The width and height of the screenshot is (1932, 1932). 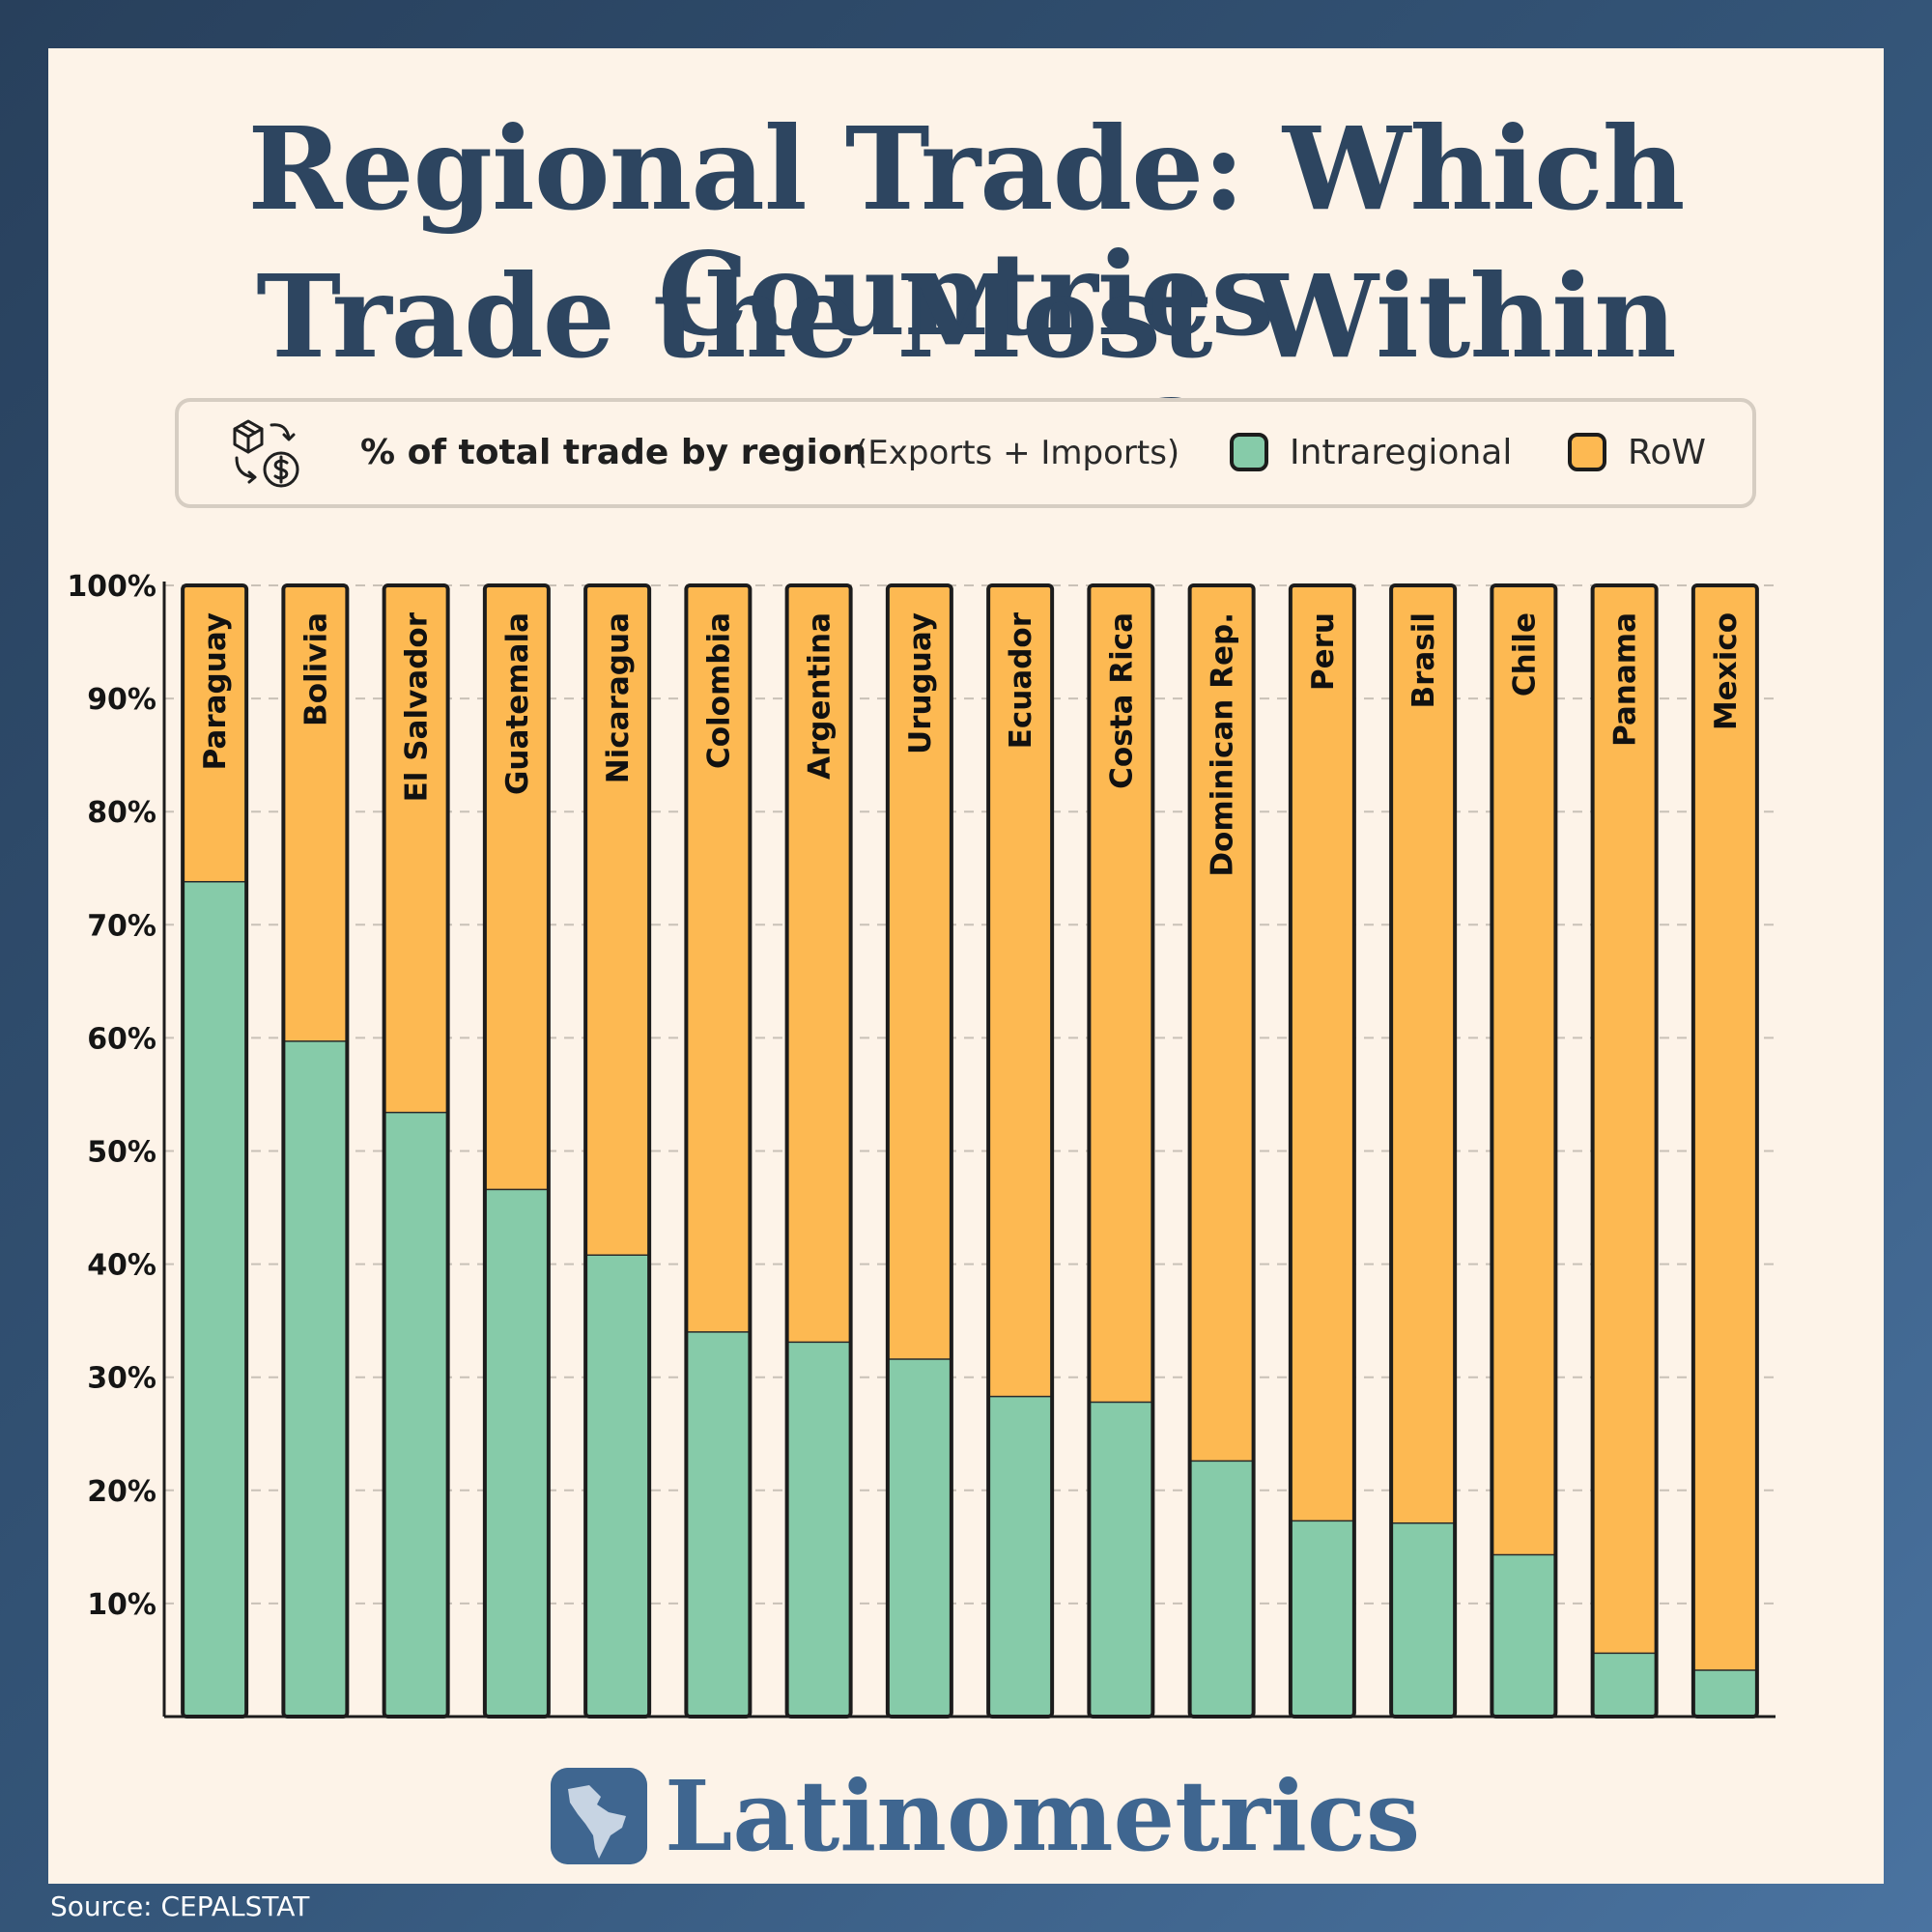 What do you see at coordinates (599, 1816) in the screenshot?
I see `latam-map-logo-icon` at bounding box center [599, 1816].